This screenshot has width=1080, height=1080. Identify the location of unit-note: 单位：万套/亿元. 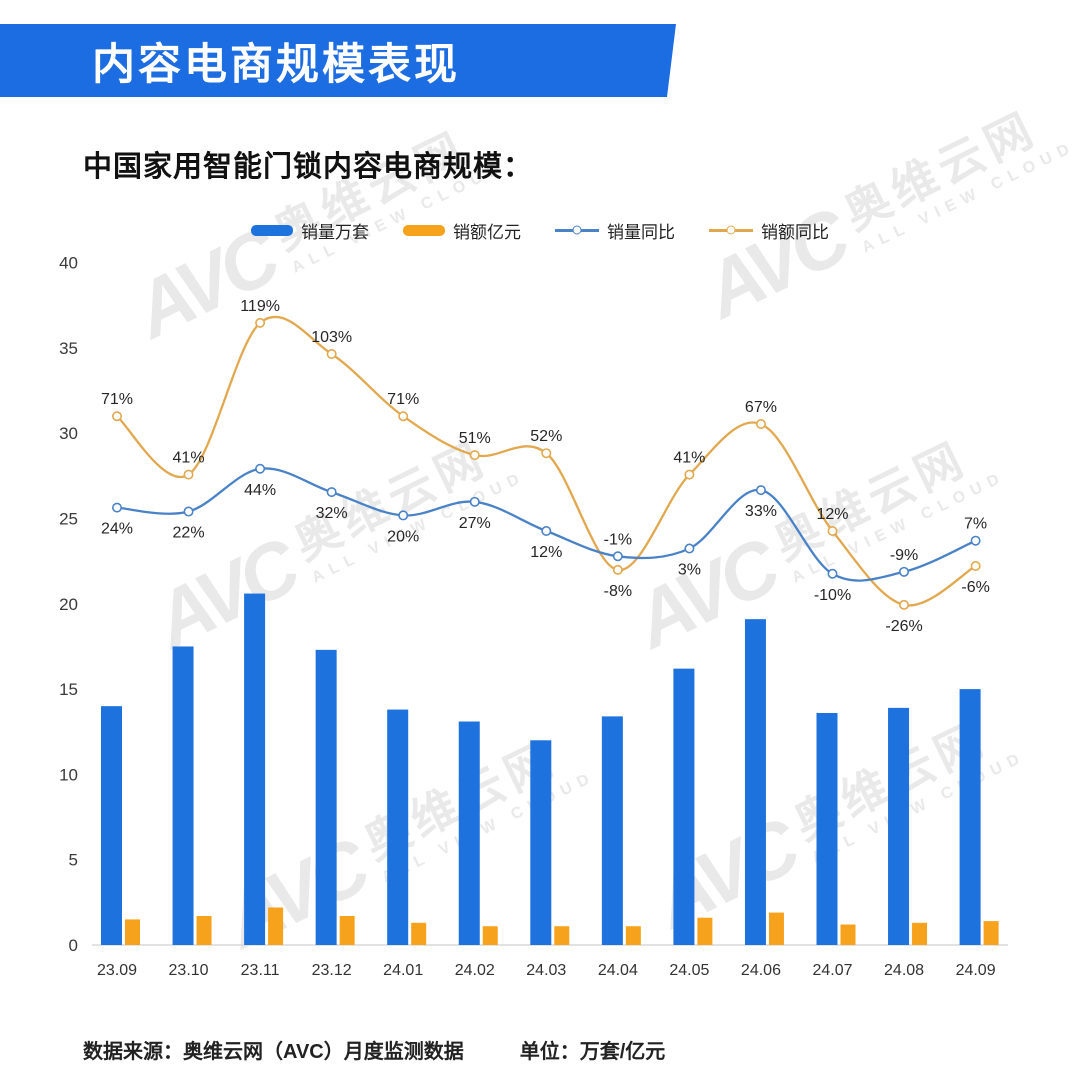
(592, 1052).